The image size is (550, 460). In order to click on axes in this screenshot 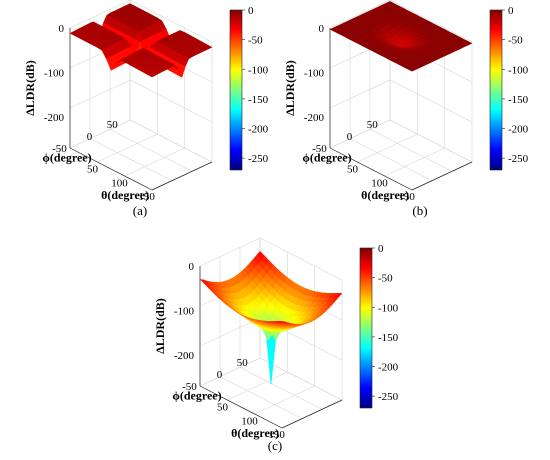, I will do `click(271, 333)`.